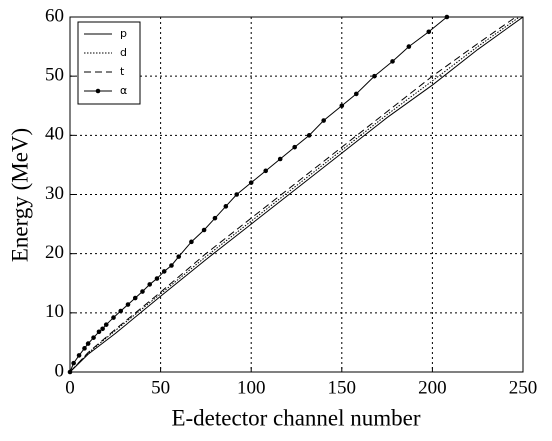  What do you see at coordinates (342, 387) in the screenshot?
I see `x-tick-label: 150` at bounding box center [342, 387].